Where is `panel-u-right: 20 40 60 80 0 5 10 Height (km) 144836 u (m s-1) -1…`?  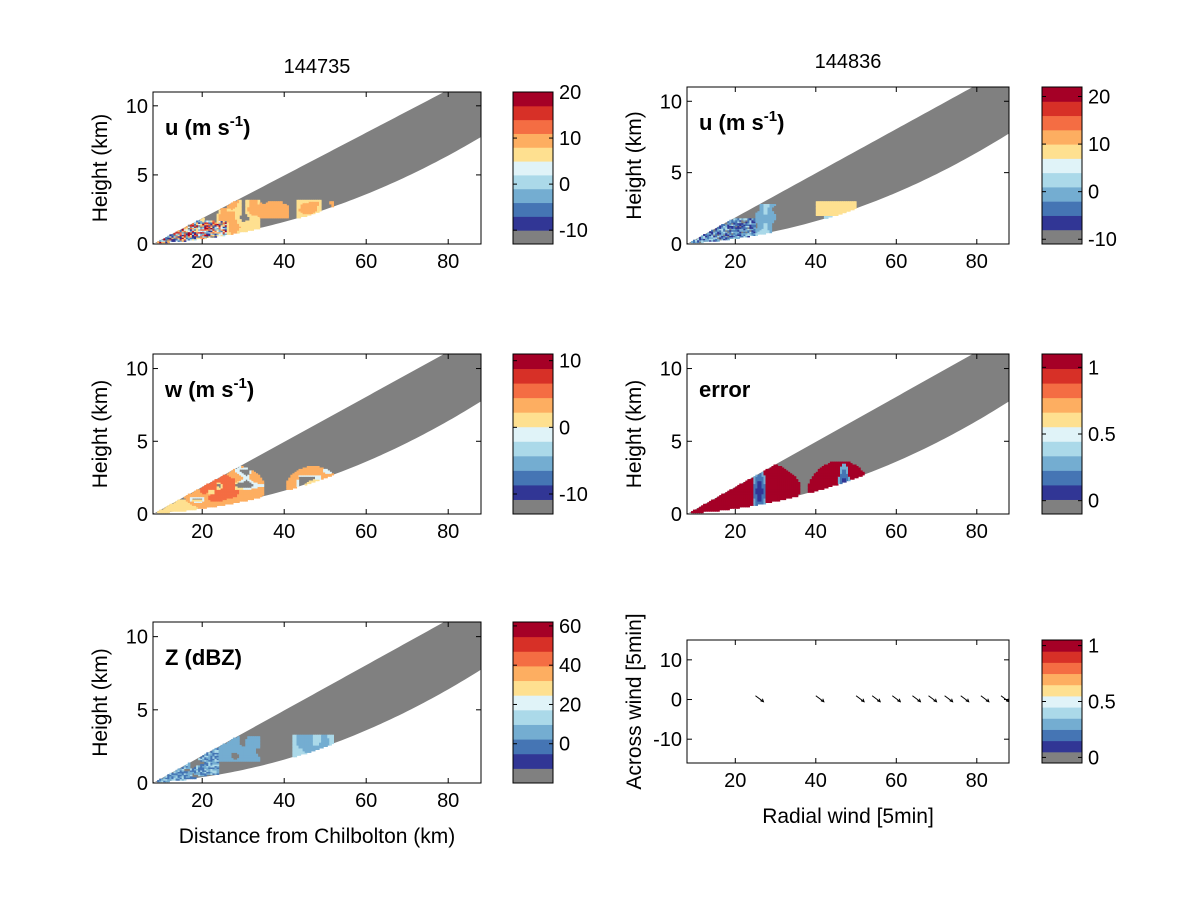 panel-u-right: 20 40 60 80 0 5 10 Height (km) 144836 u (m s-1) -1… is located at coordinates (870, 162).